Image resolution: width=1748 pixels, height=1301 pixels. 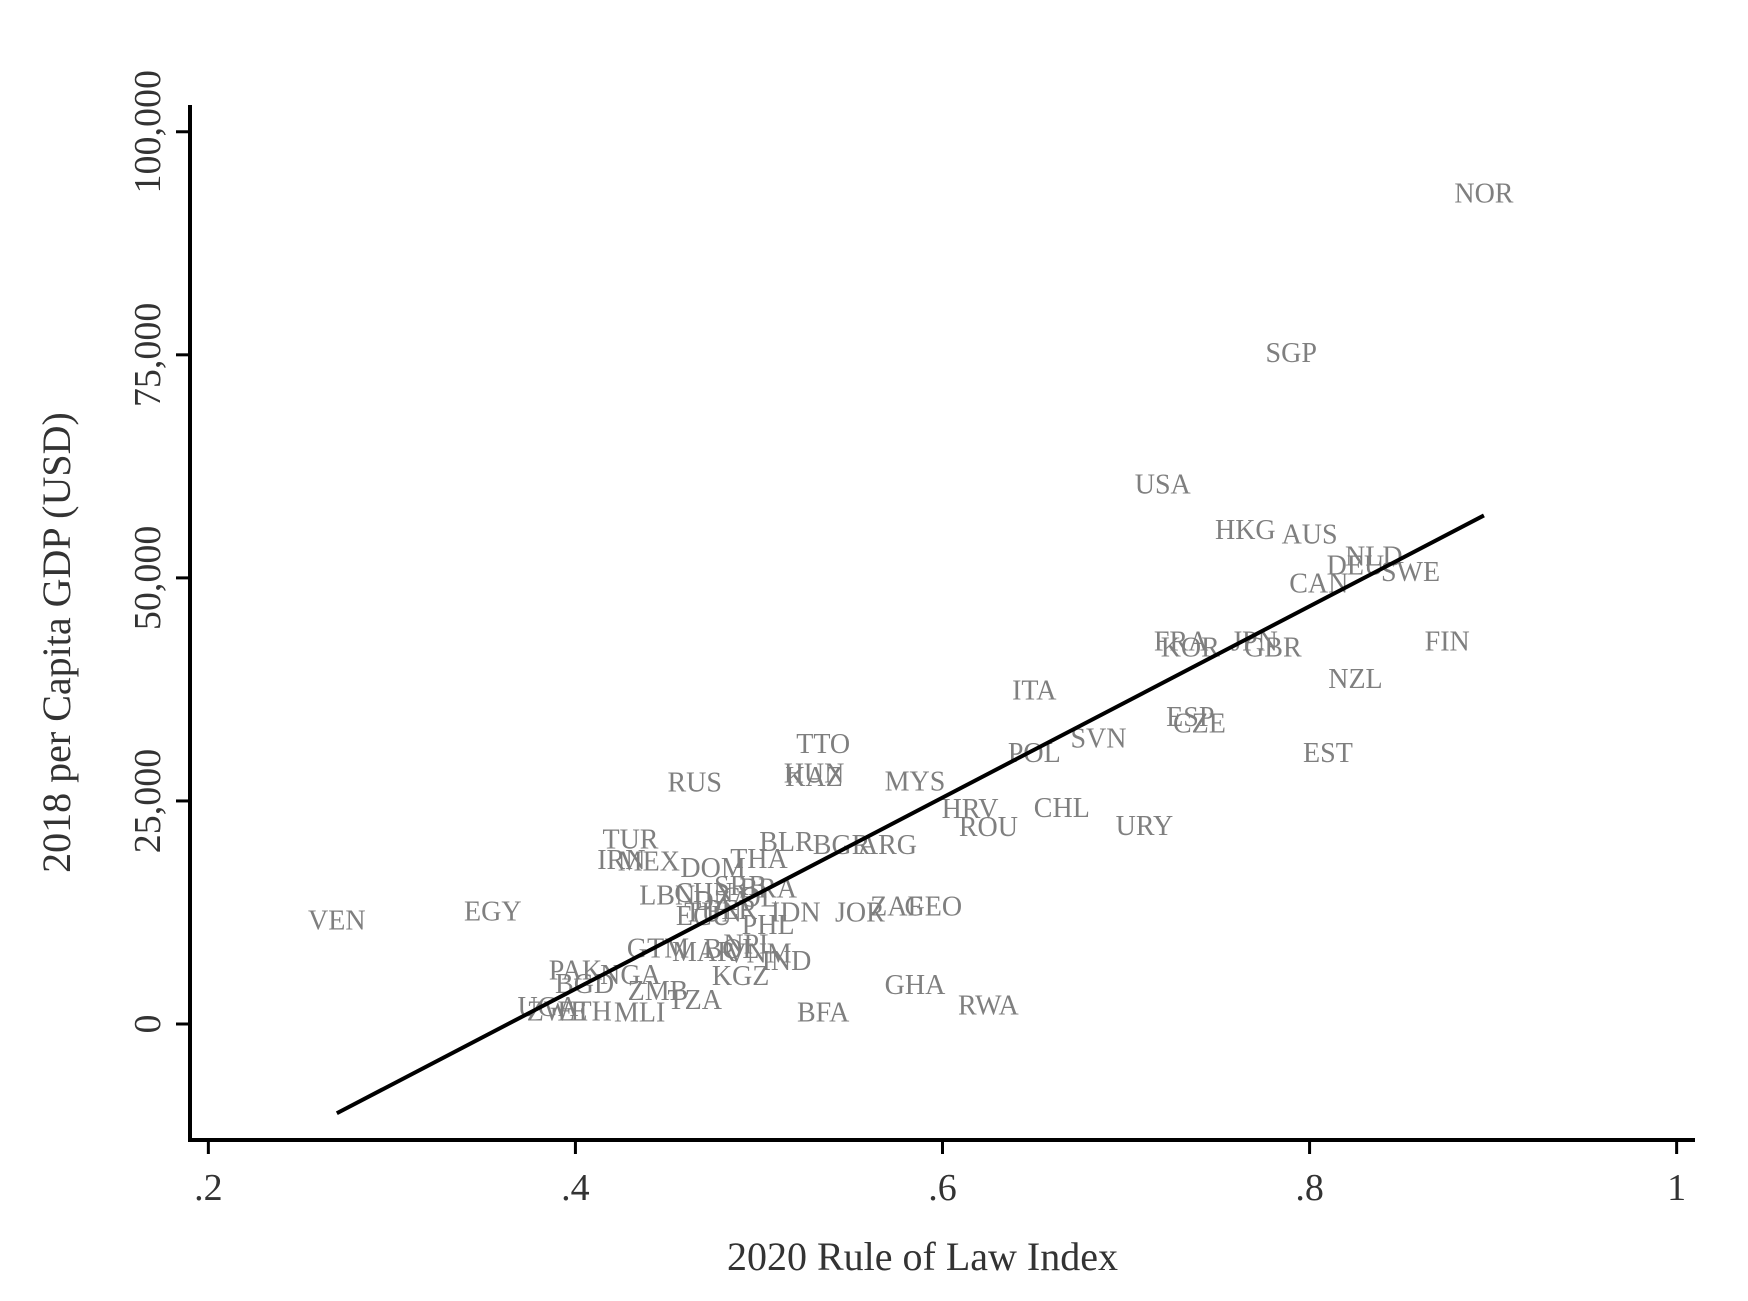 What do you see at coordinates (860, 913) in the screenshot?
I see `point-label: JOR` at bounding box center [860, 913].